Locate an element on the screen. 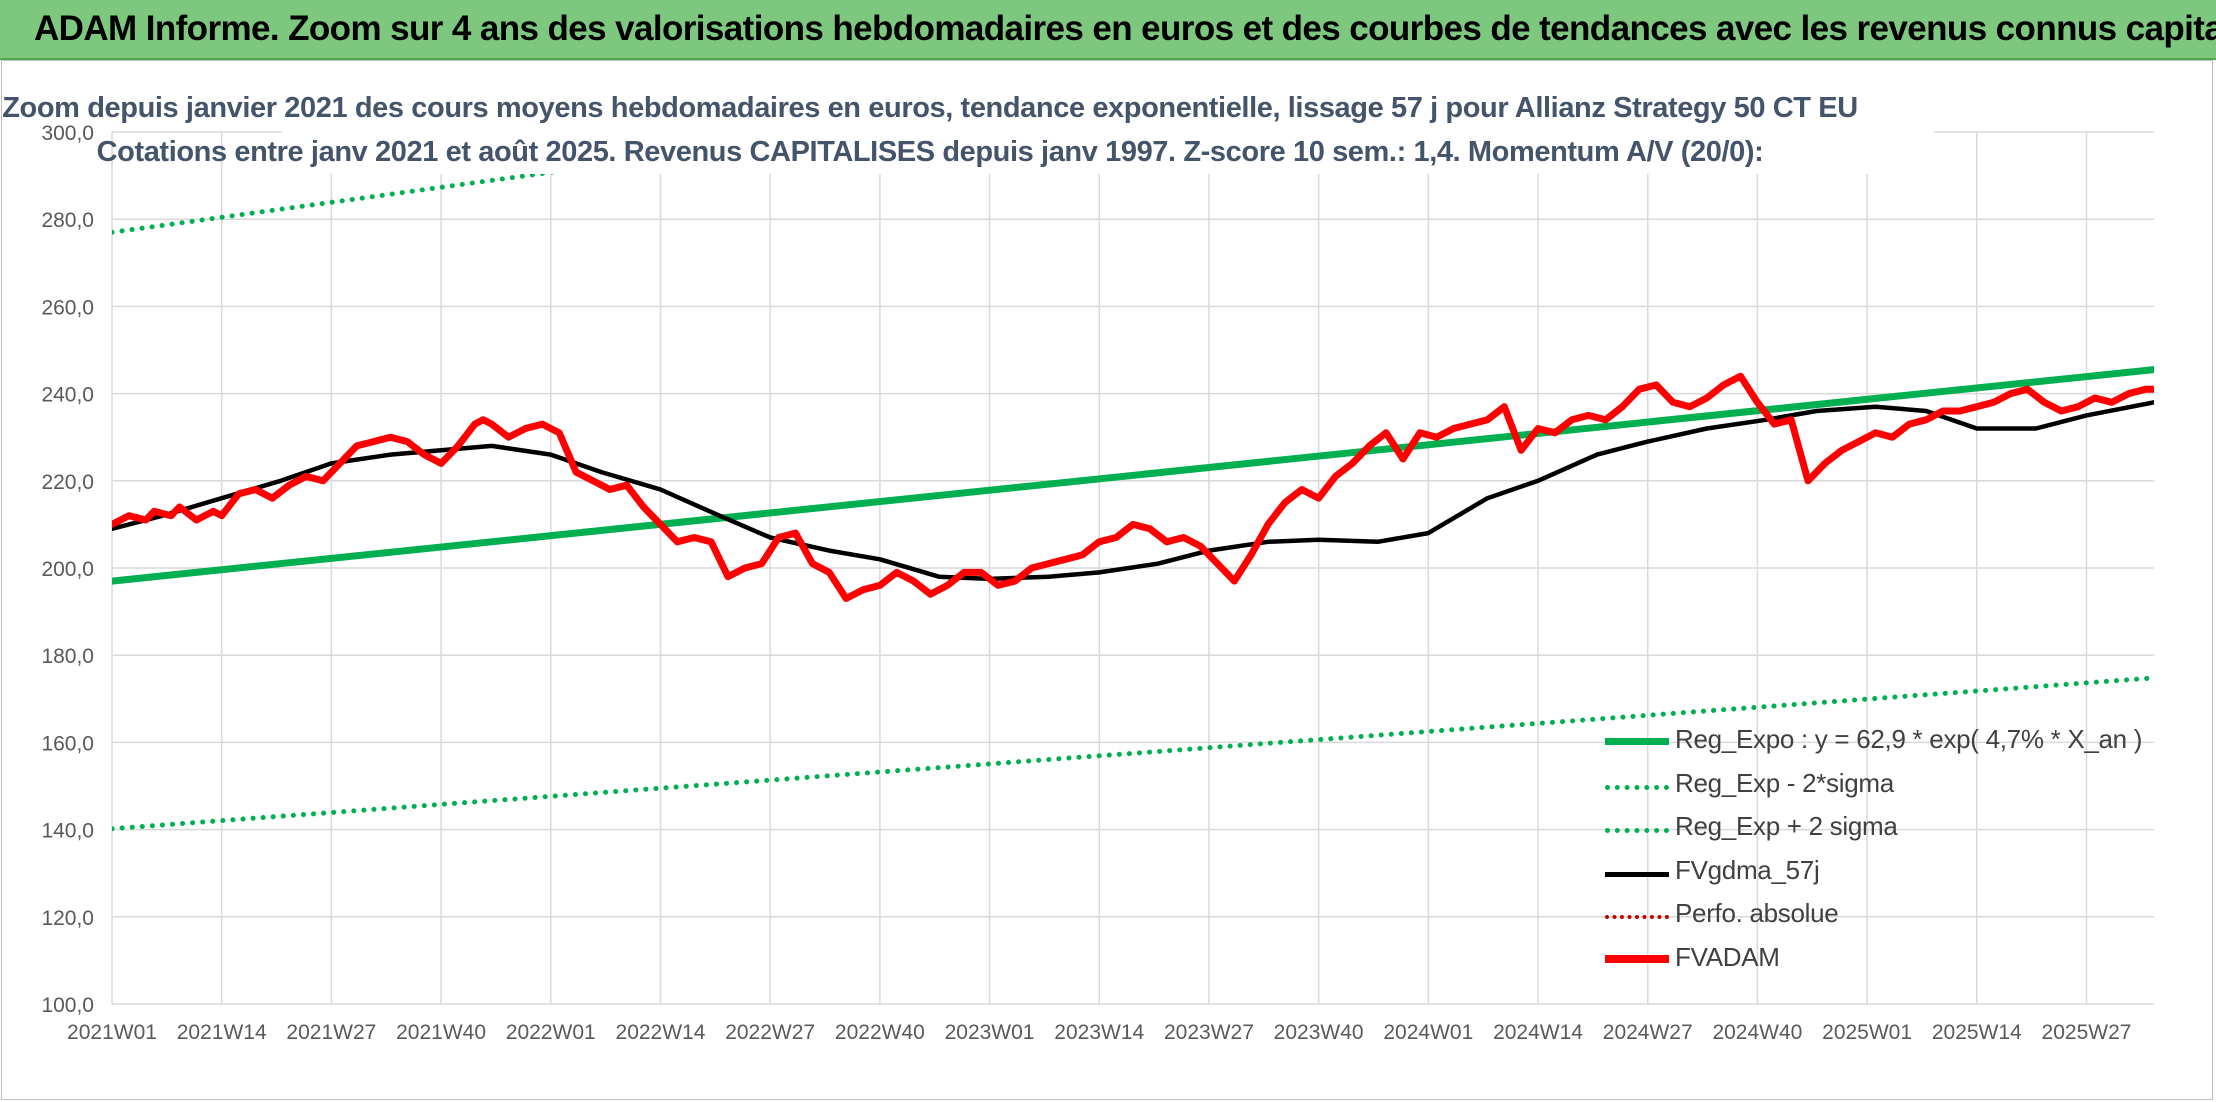  y-tick-label: 120,0 is located at coordinates (67, 918).